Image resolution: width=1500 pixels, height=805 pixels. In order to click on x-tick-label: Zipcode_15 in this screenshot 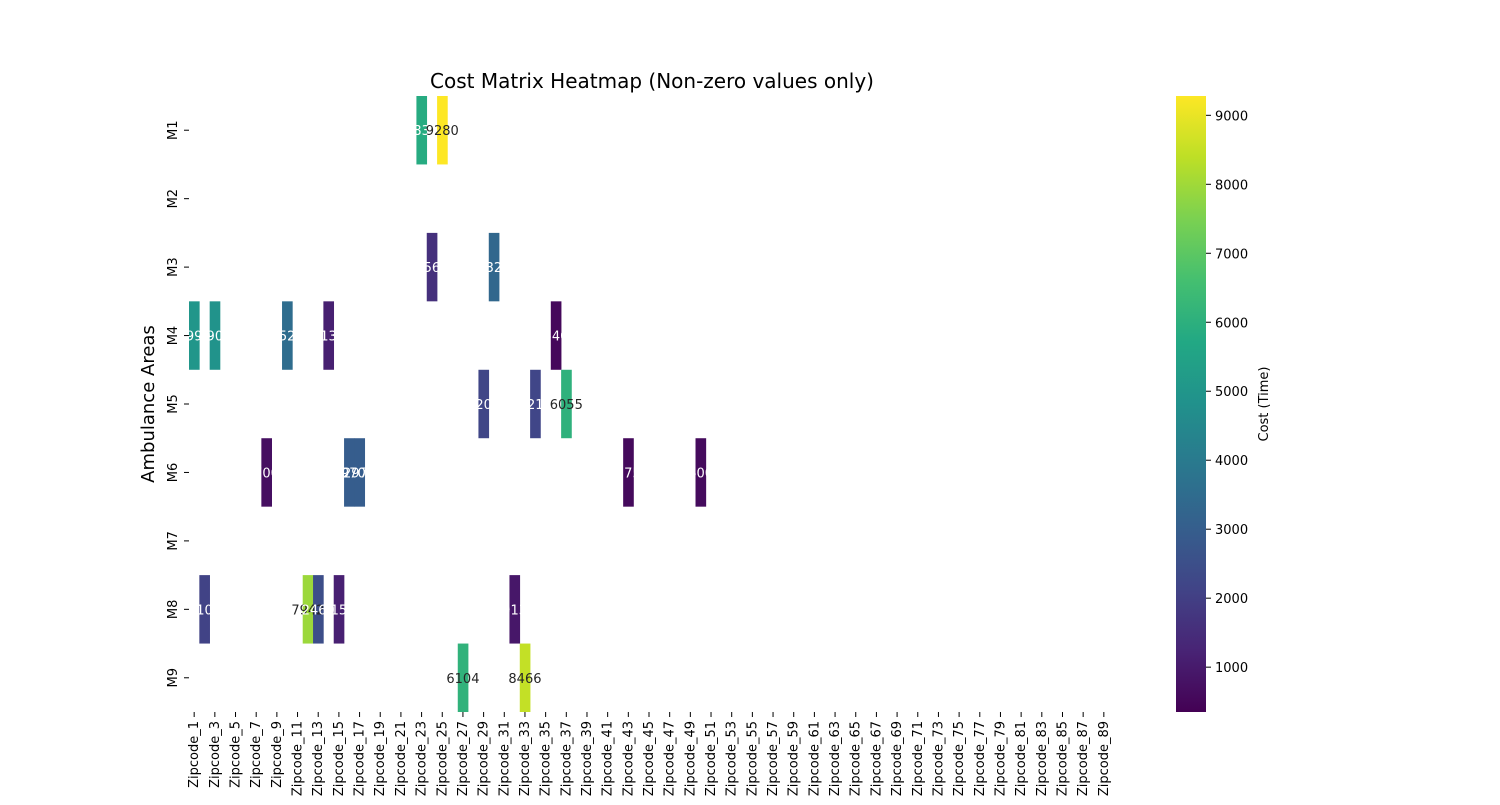, I will do `click(339, 758)`.